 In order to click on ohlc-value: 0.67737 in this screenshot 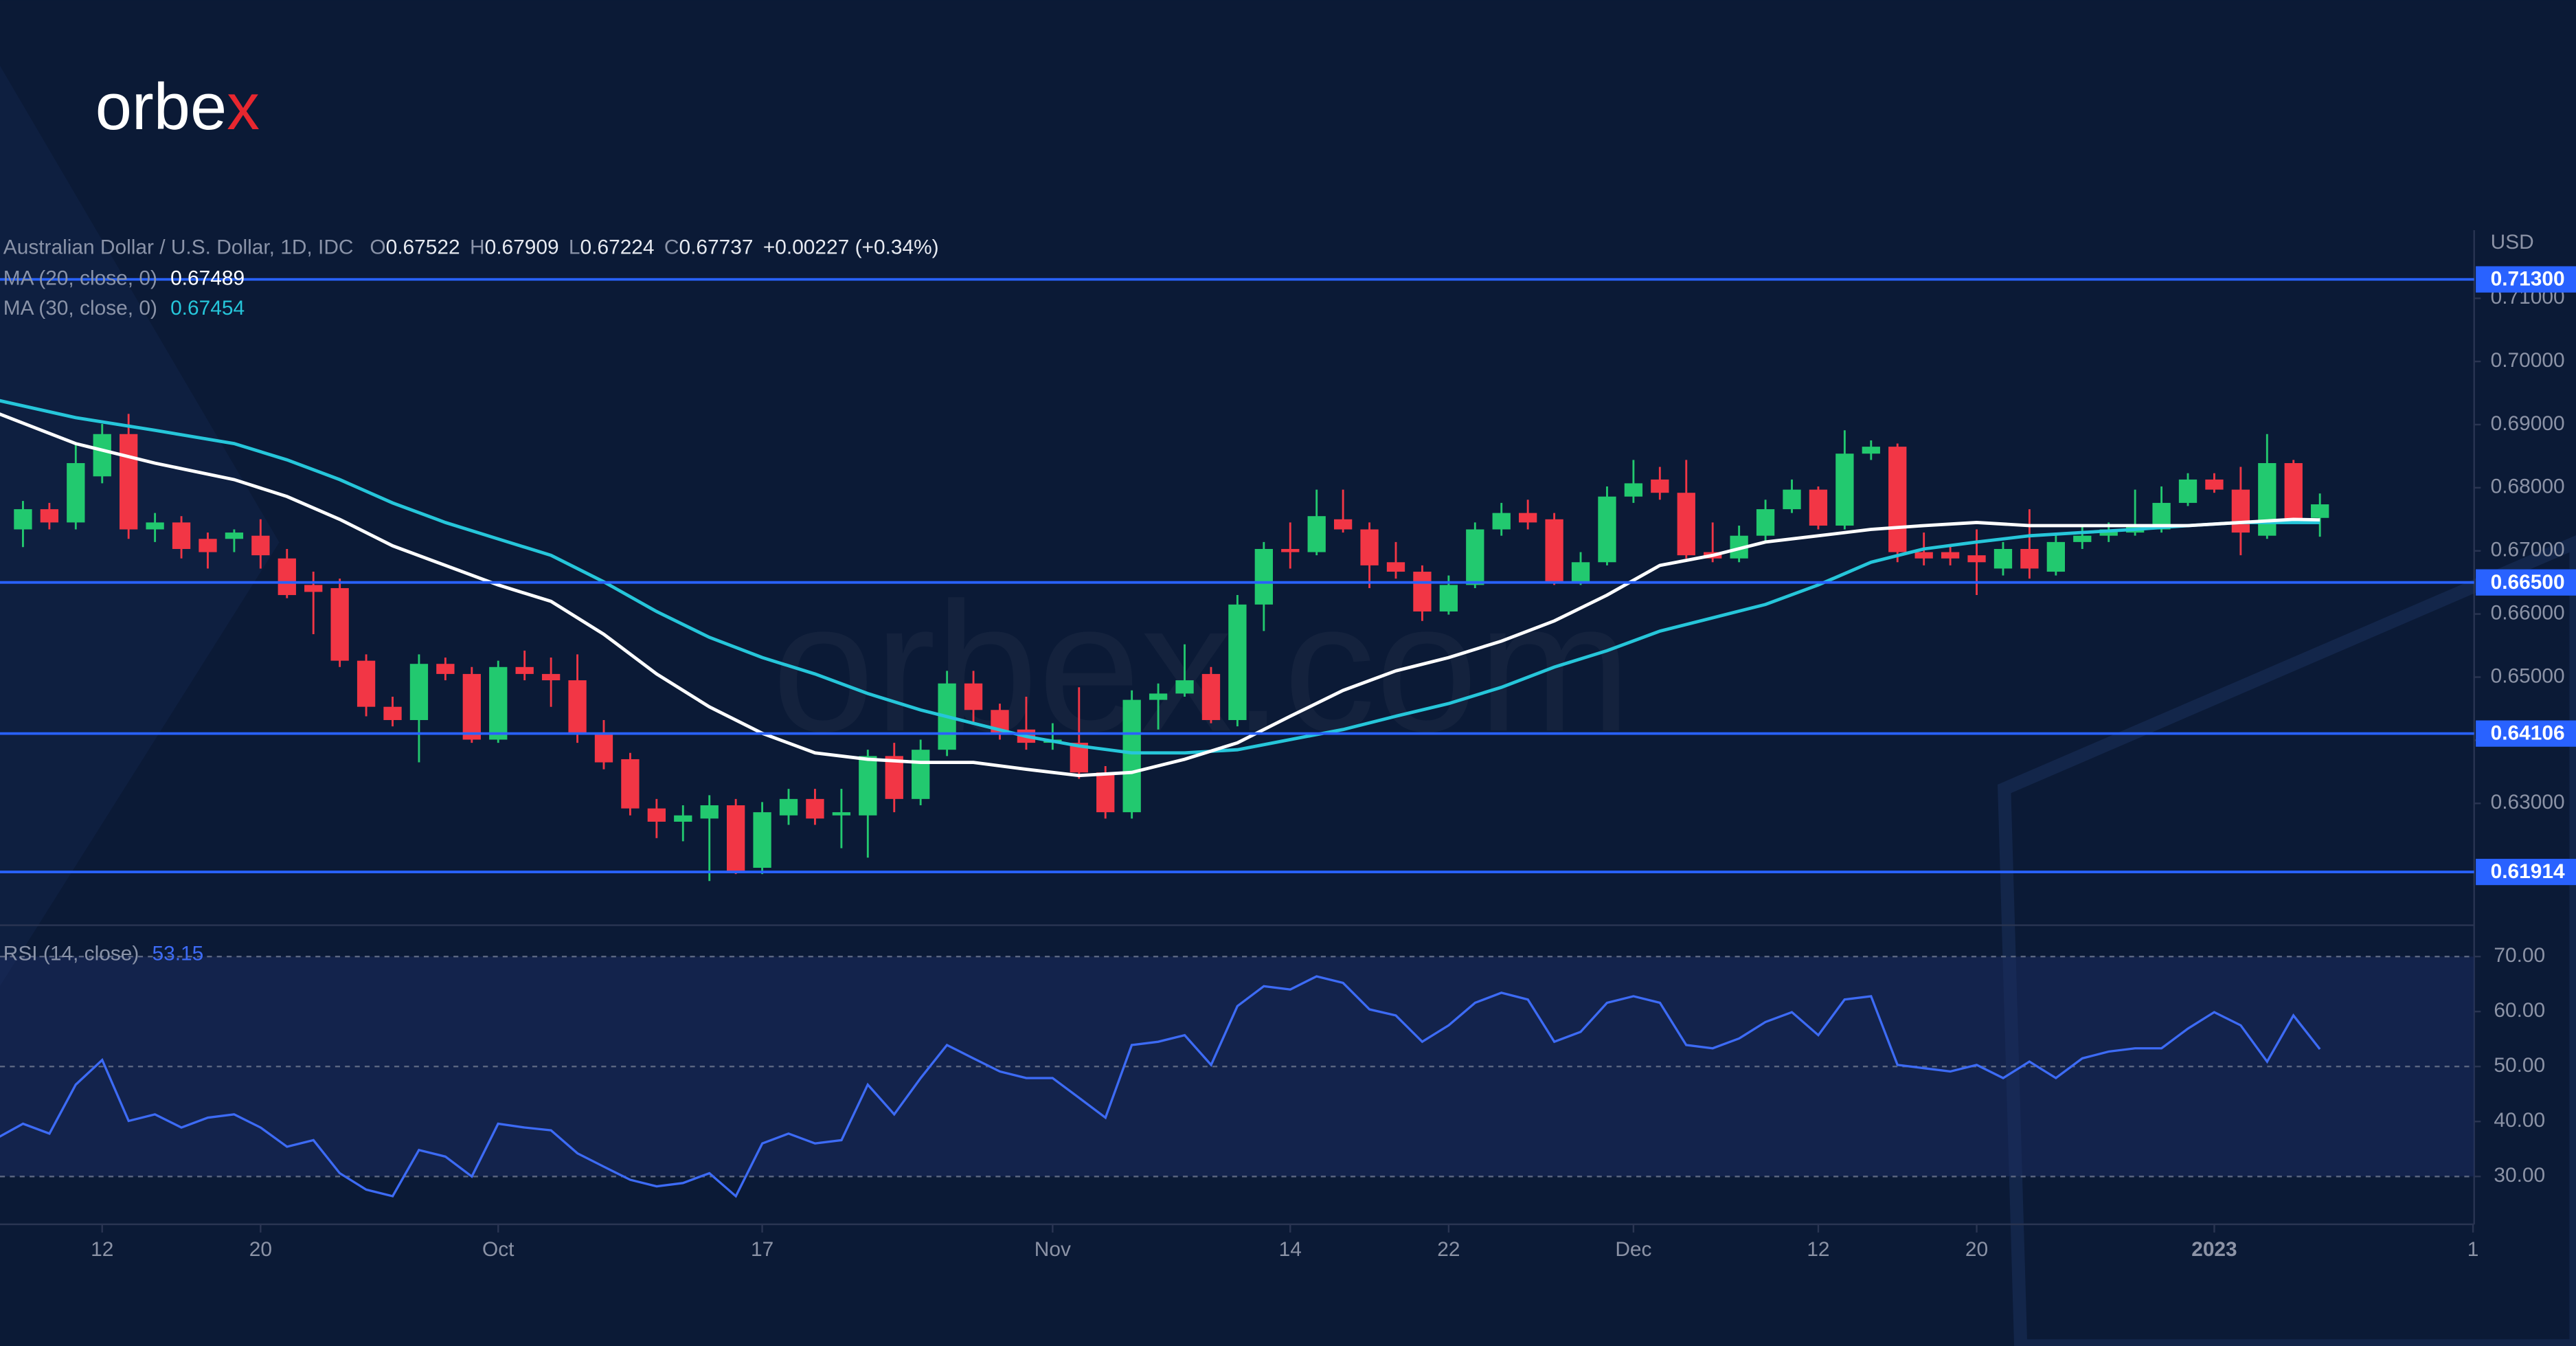, I will do `click(716, 247)`.